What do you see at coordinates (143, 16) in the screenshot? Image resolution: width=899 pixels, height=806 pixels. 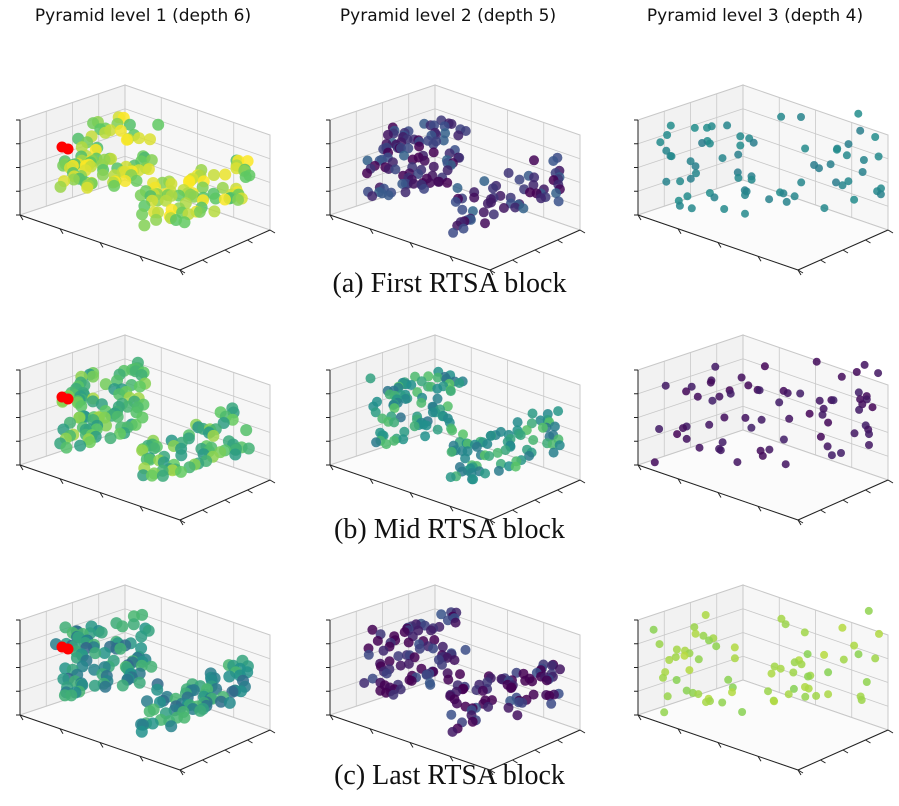 I see `column-title-level-1: Pyramid level 1 (depth 6)` at bounding box center [143, 16].